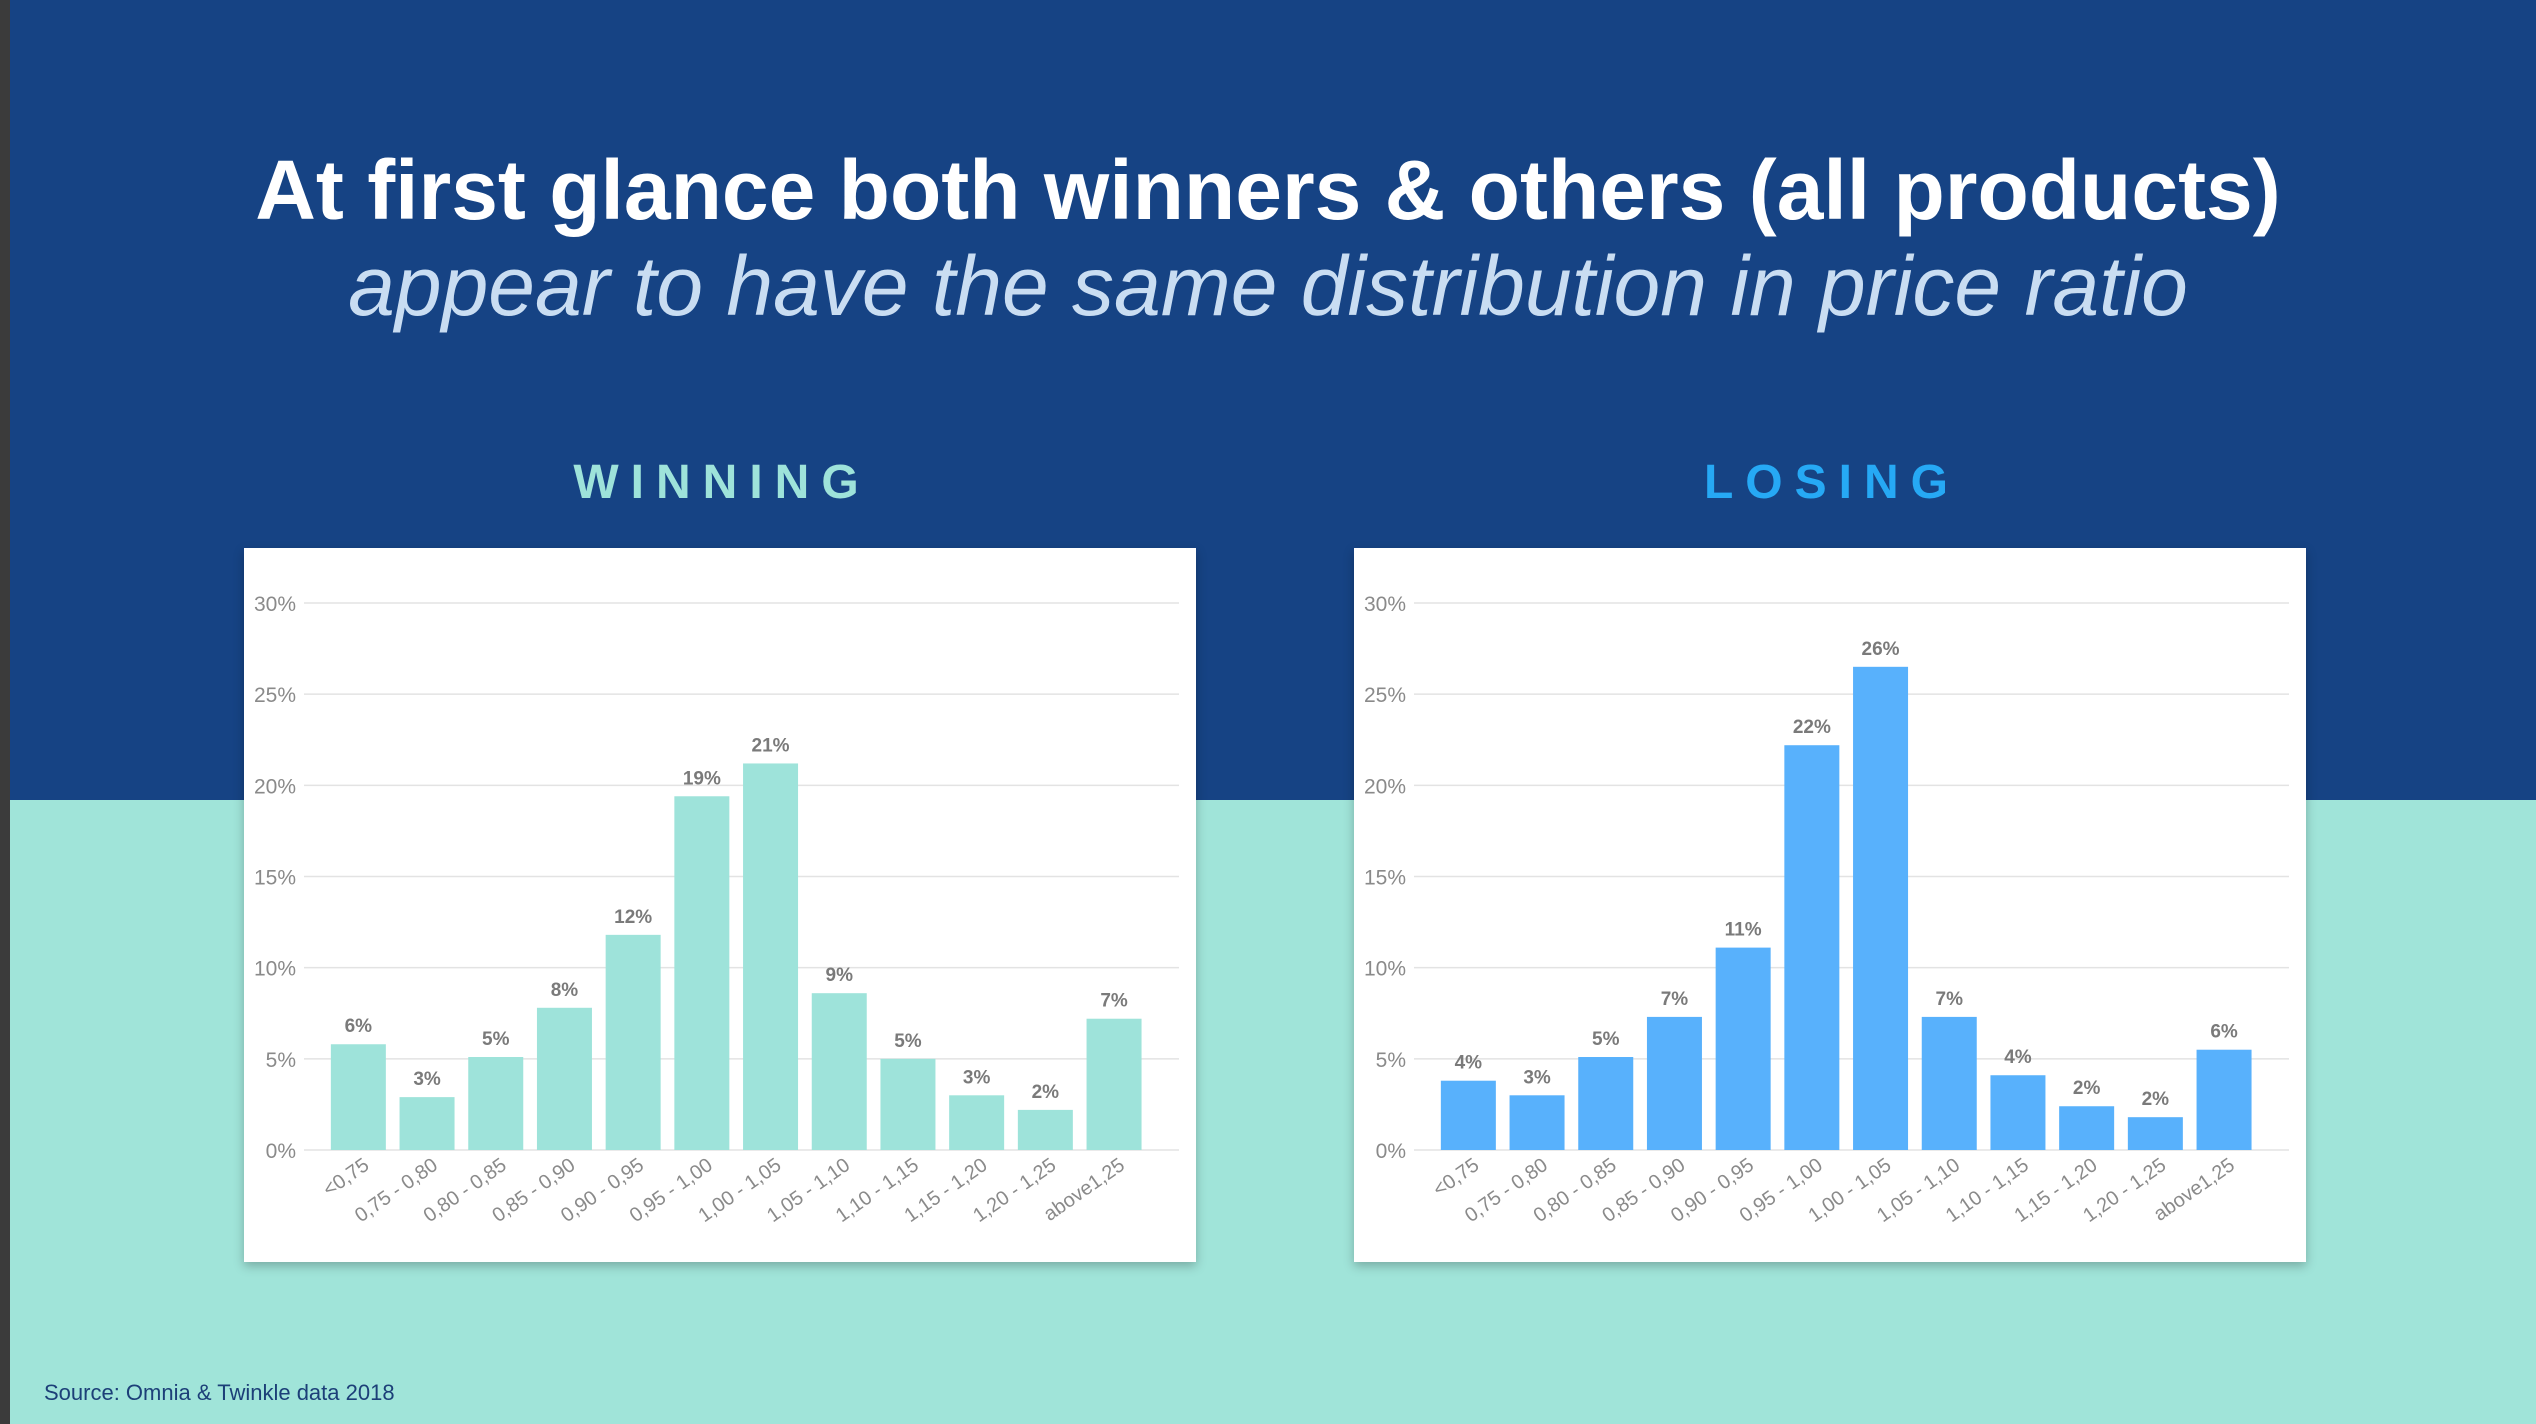 The height and width of the screenshot is (1424, 2536). I want to click on losing-label: LOSING, so click(1831, 482).